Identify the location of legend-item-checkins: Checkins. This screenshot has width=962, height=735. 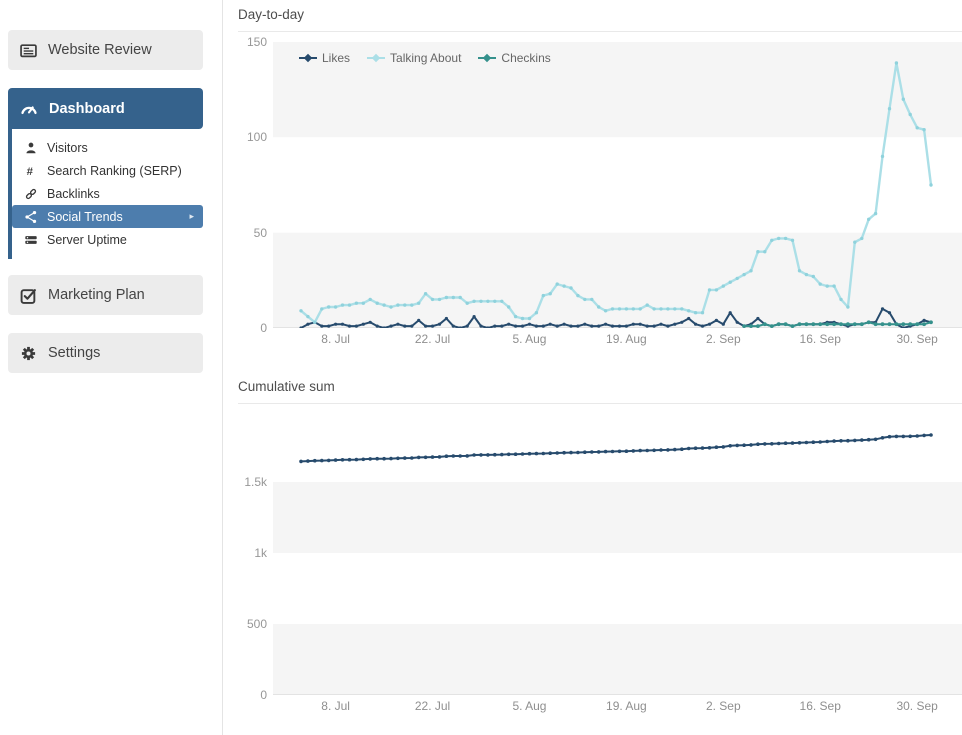
(514, 58).